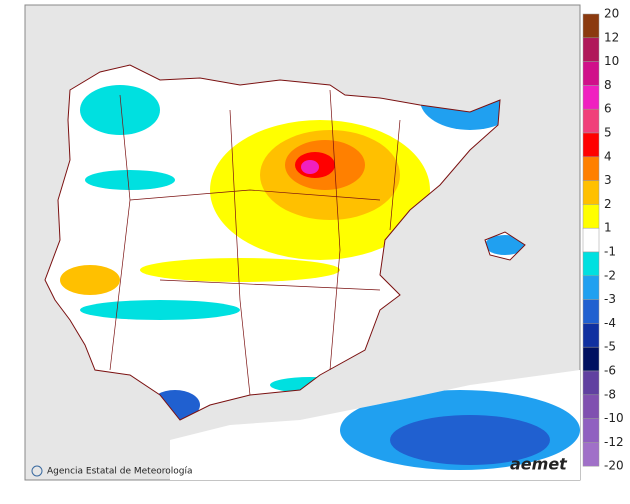  I want to click on legend-label: 12, so click(611, 37).